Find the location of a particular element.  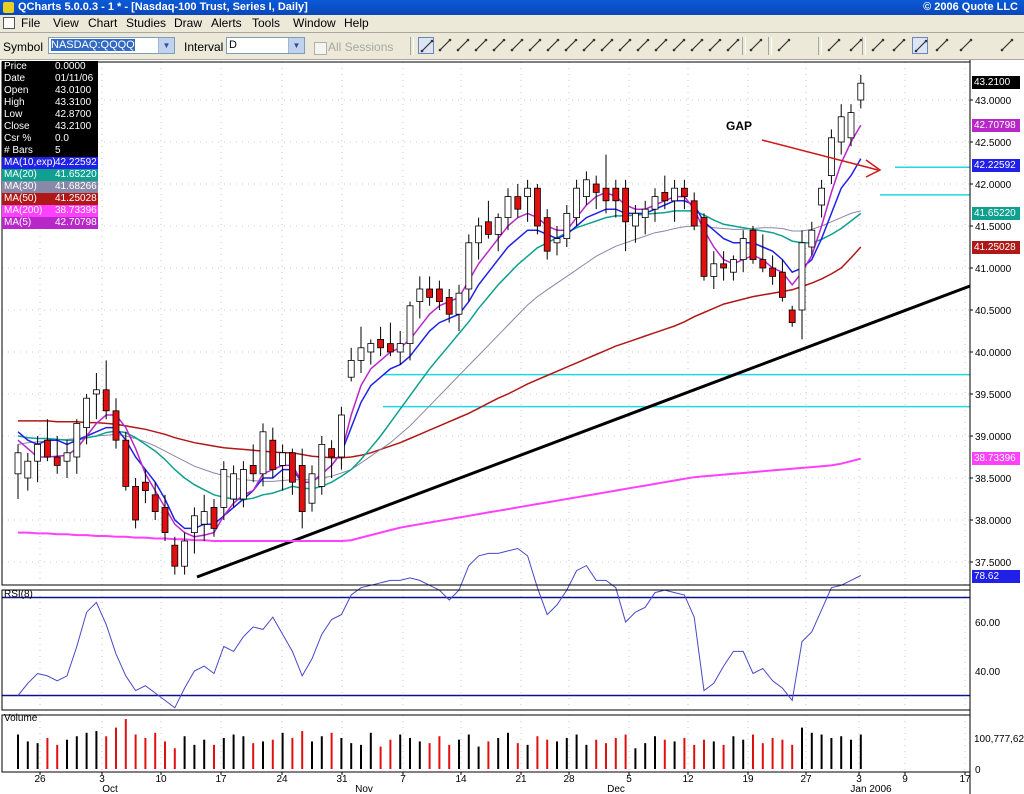

toolbar-separator is located at coordinates (770, 46).